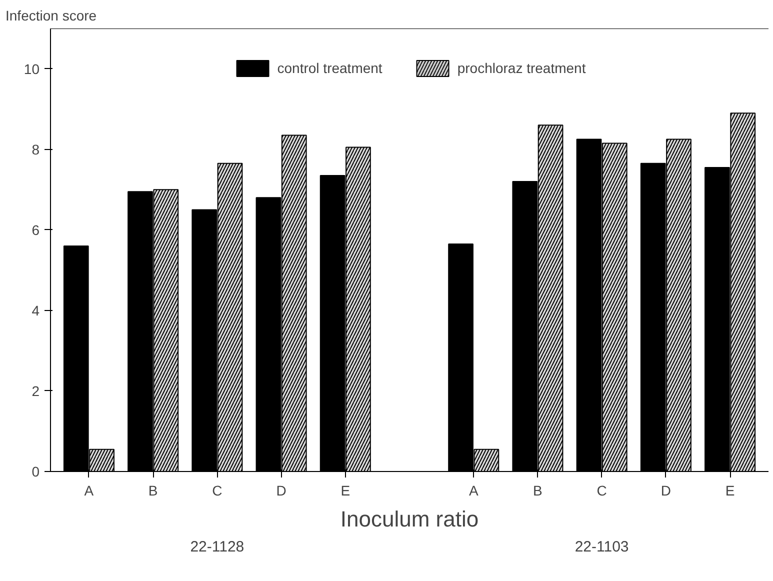 This screenshot has width=773, height=581. What do you see at coordinates (36, 149) in the screenshot?
I see `y-tick-label: 8` at bounding box center [36, 149].